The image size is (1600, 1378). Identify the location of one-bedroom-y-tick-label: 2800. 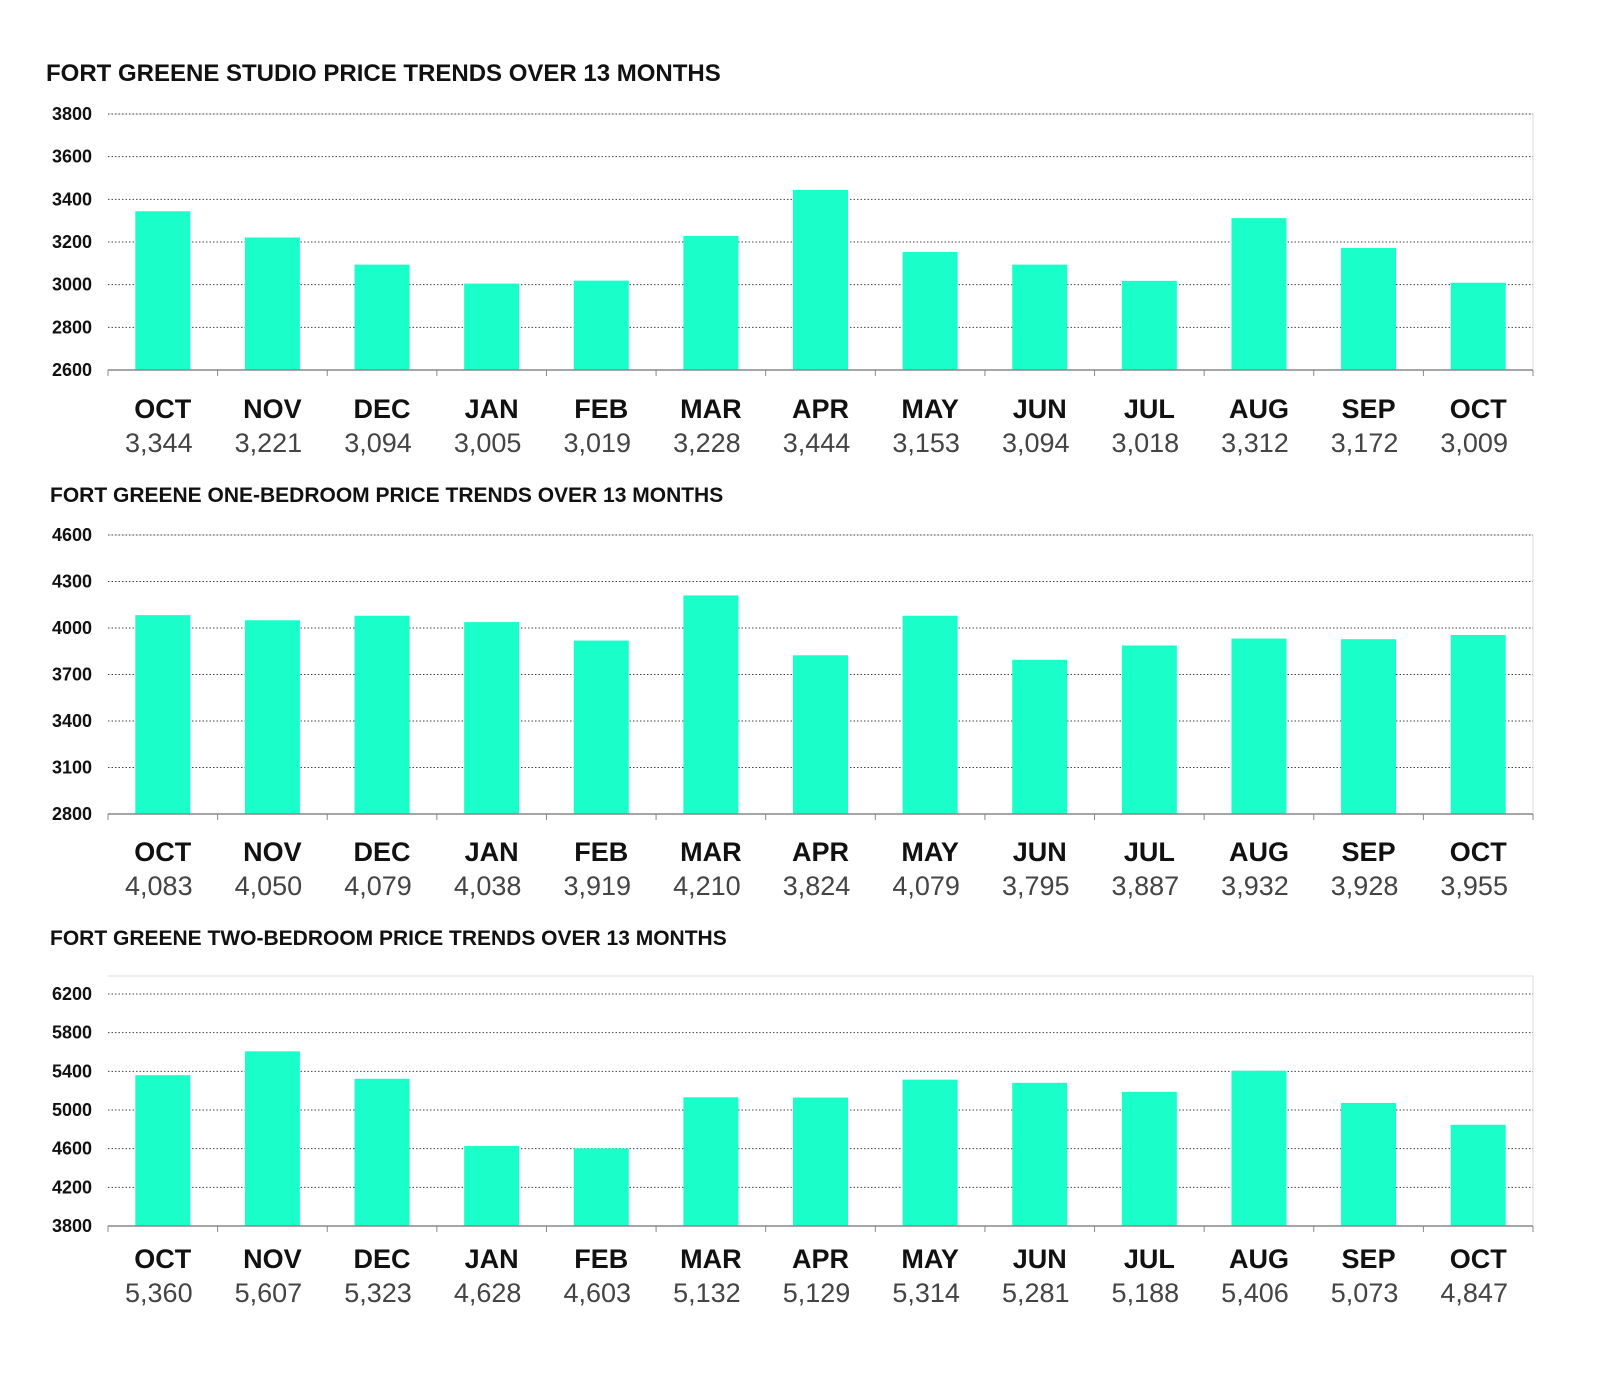
(72, 814).